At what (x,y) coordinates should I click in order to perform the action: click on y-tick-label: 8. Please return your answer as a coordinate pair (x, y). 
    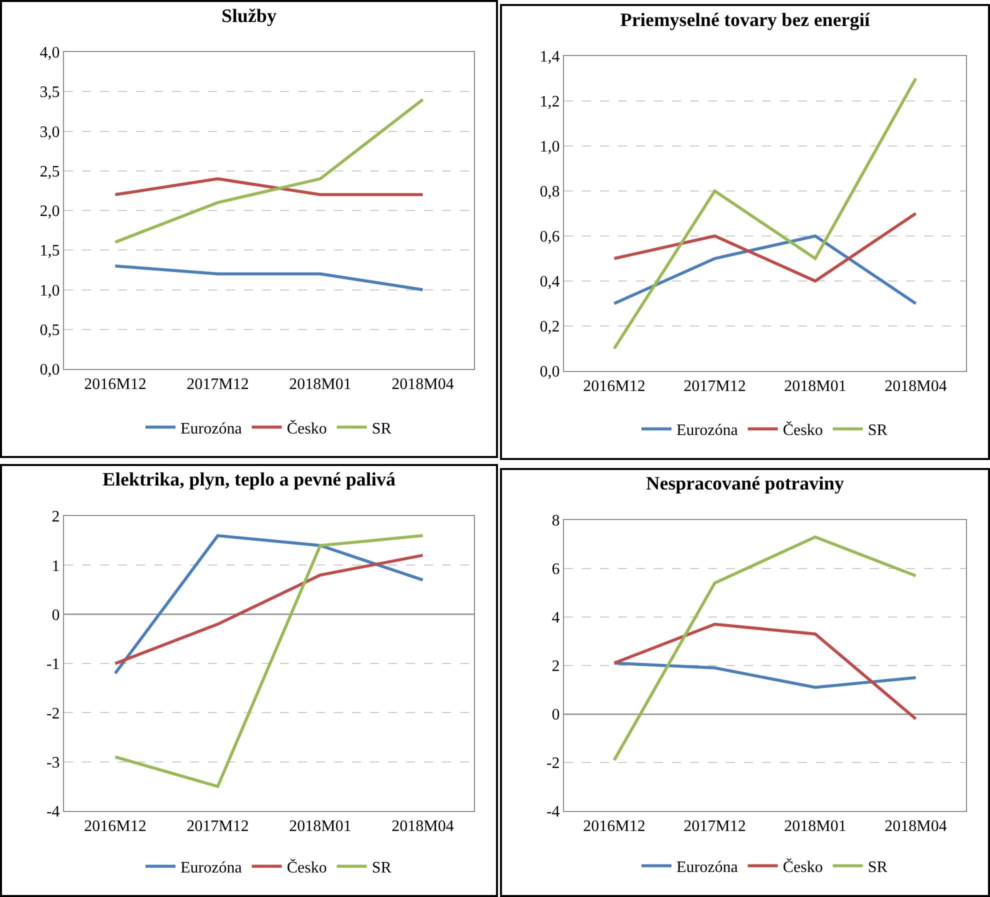
    Looking at the image, I should click on (556, 521).